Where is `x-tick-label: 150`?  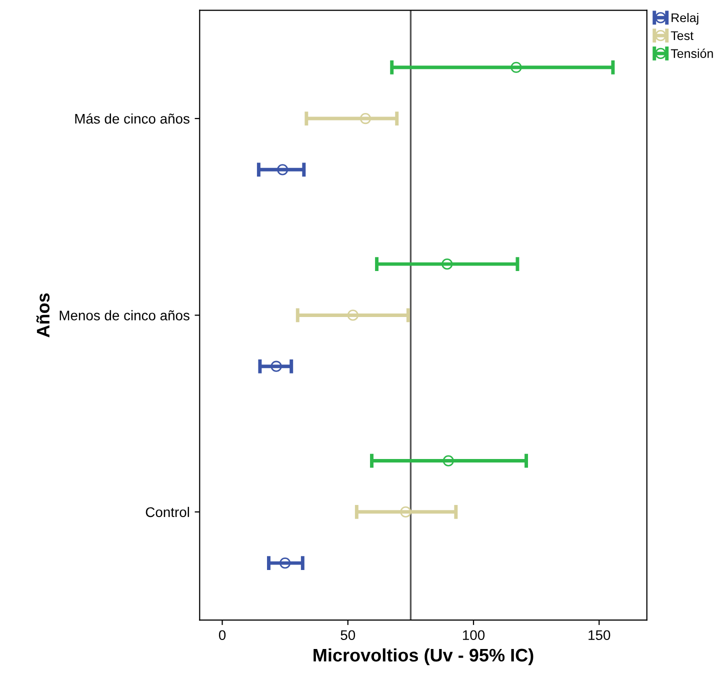
x-tick-label: 150 is located at coordinates (599, 635).